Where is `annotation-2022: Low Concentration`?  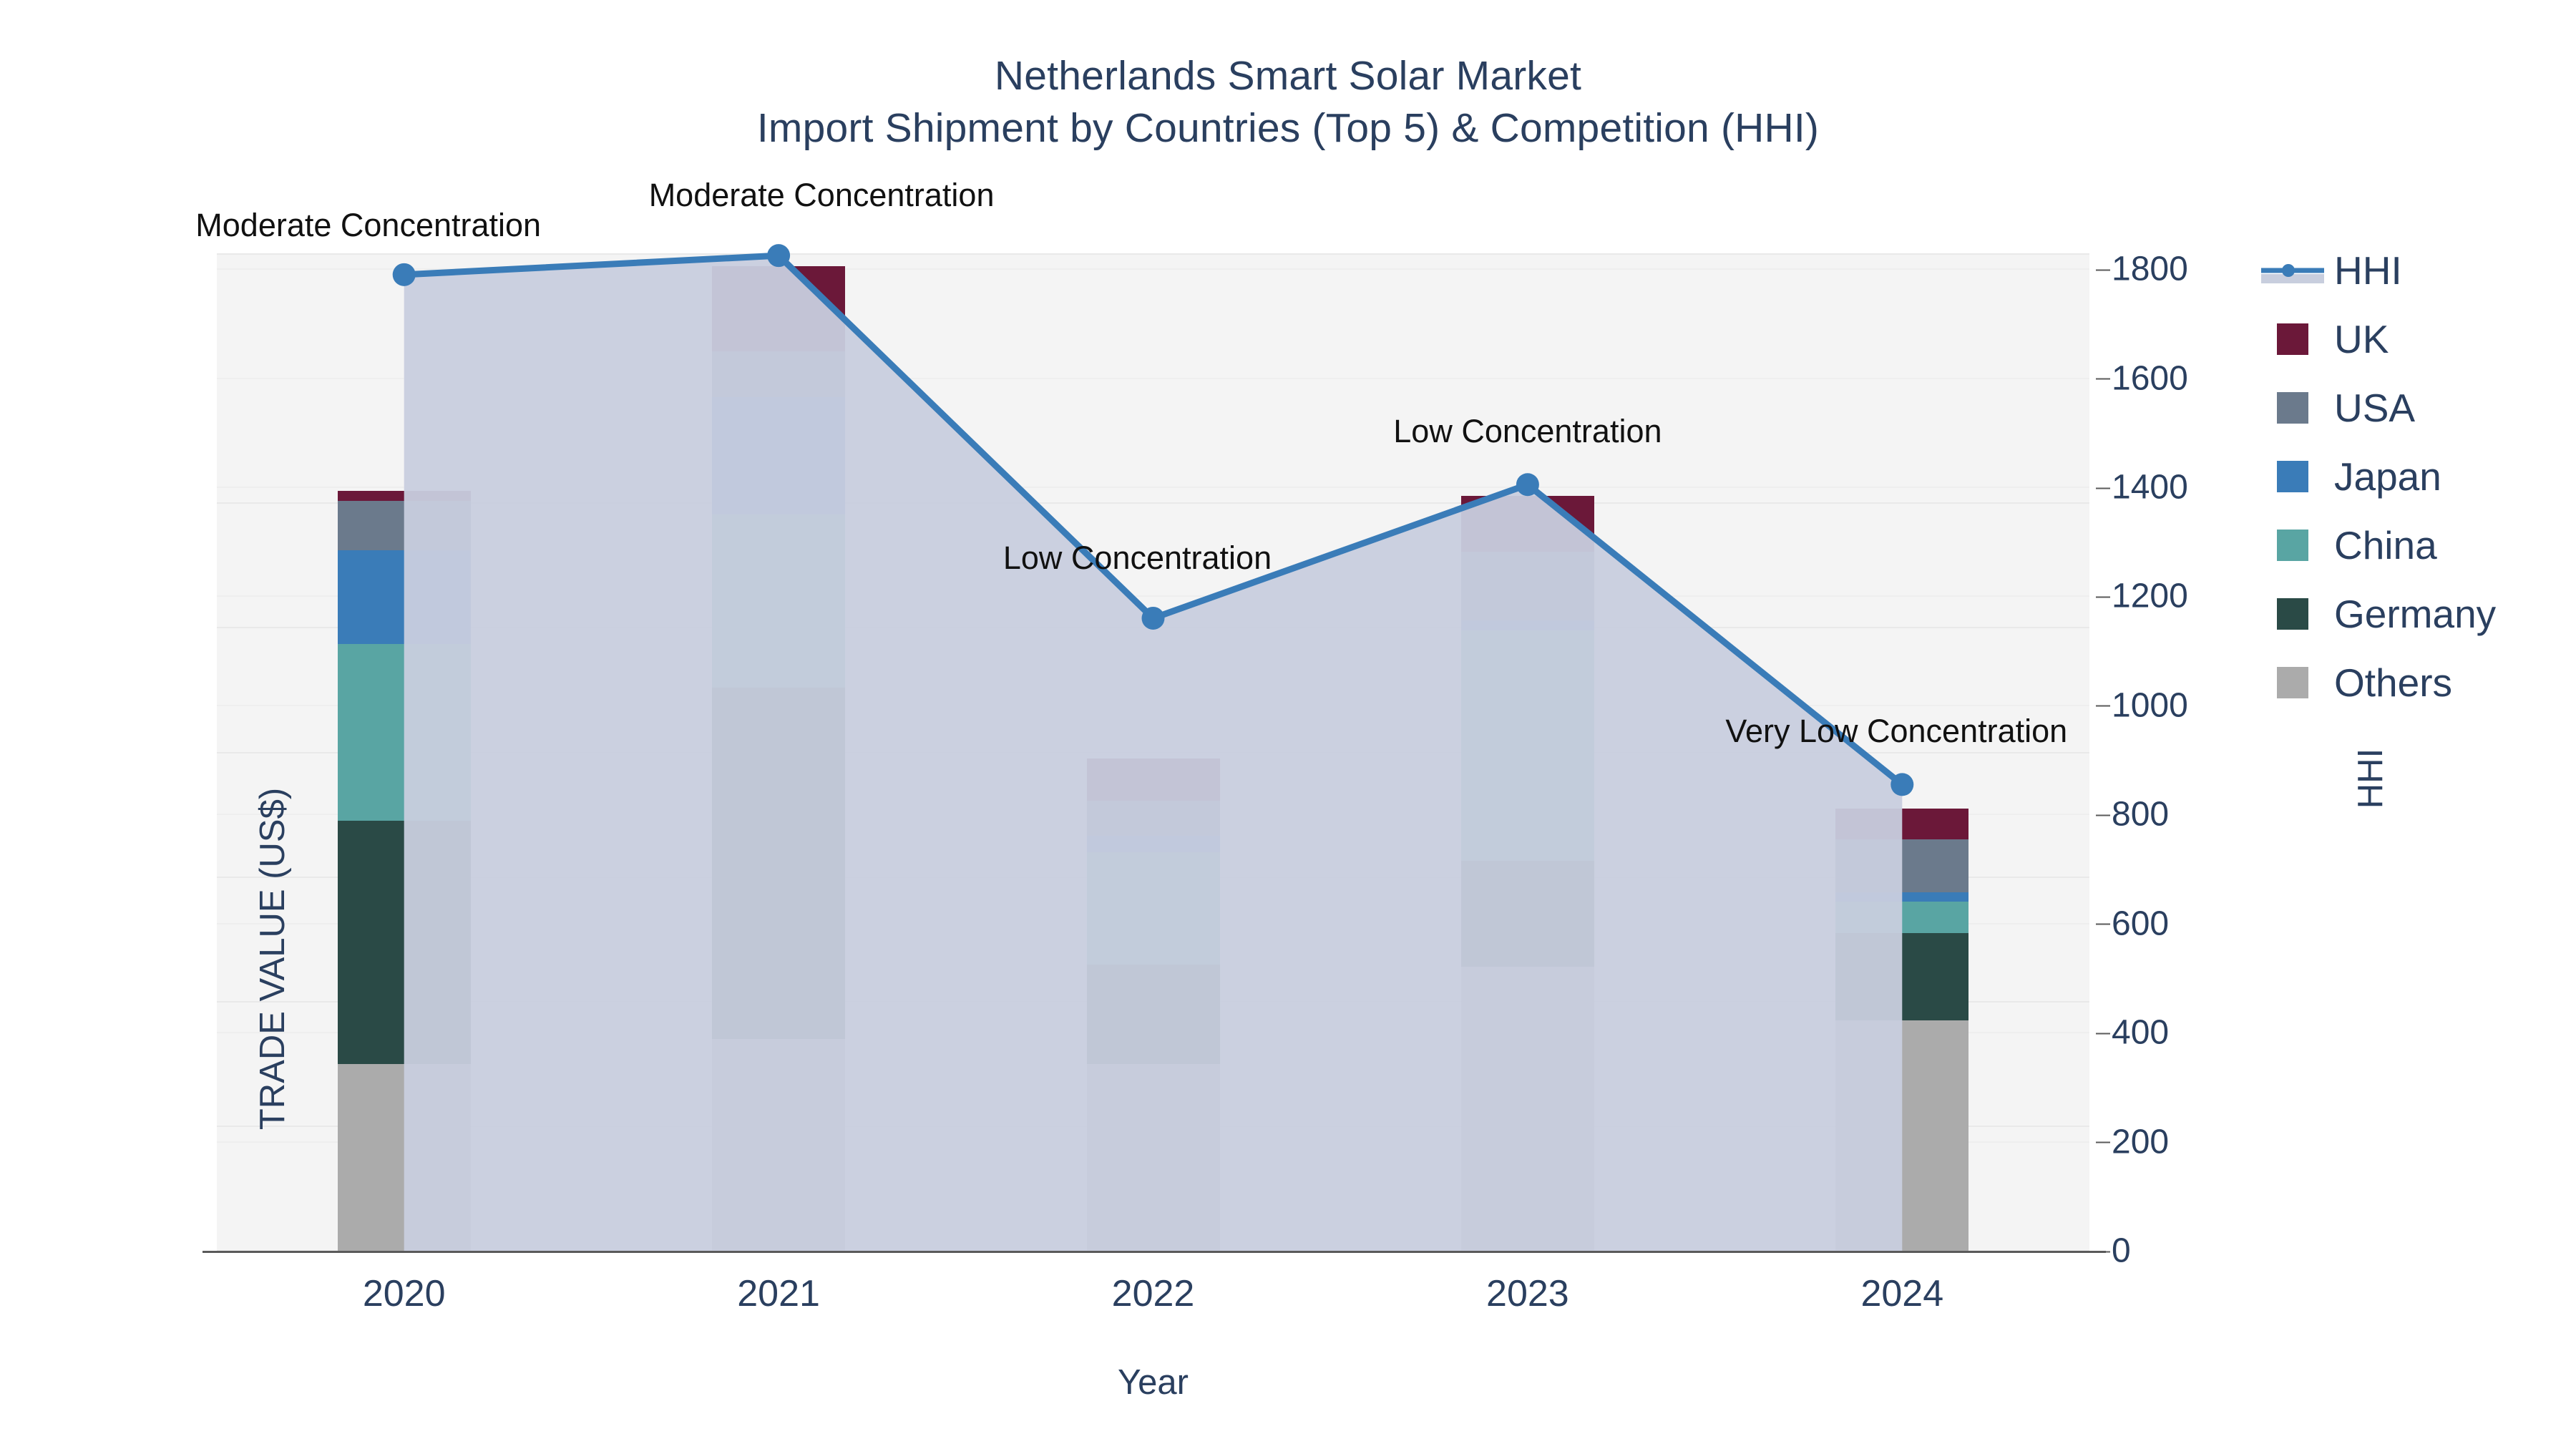
annotation-2022: Low Concentration is located at coordinates (1137, 557).